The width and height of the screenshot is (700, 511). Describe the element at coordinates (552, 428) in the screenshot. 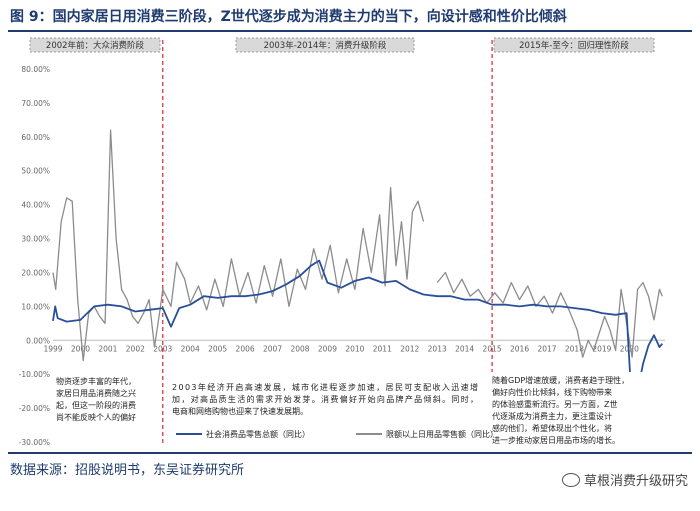

I see `annotation-3-line-5: 感的他们，希望体现出个性化，将` at that location.